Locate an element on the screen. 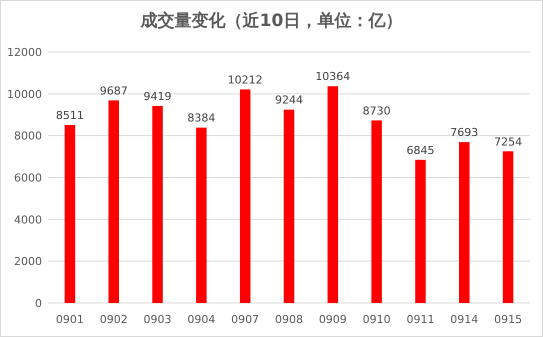  data-label: 10364 is located at coordinates (332, 77).